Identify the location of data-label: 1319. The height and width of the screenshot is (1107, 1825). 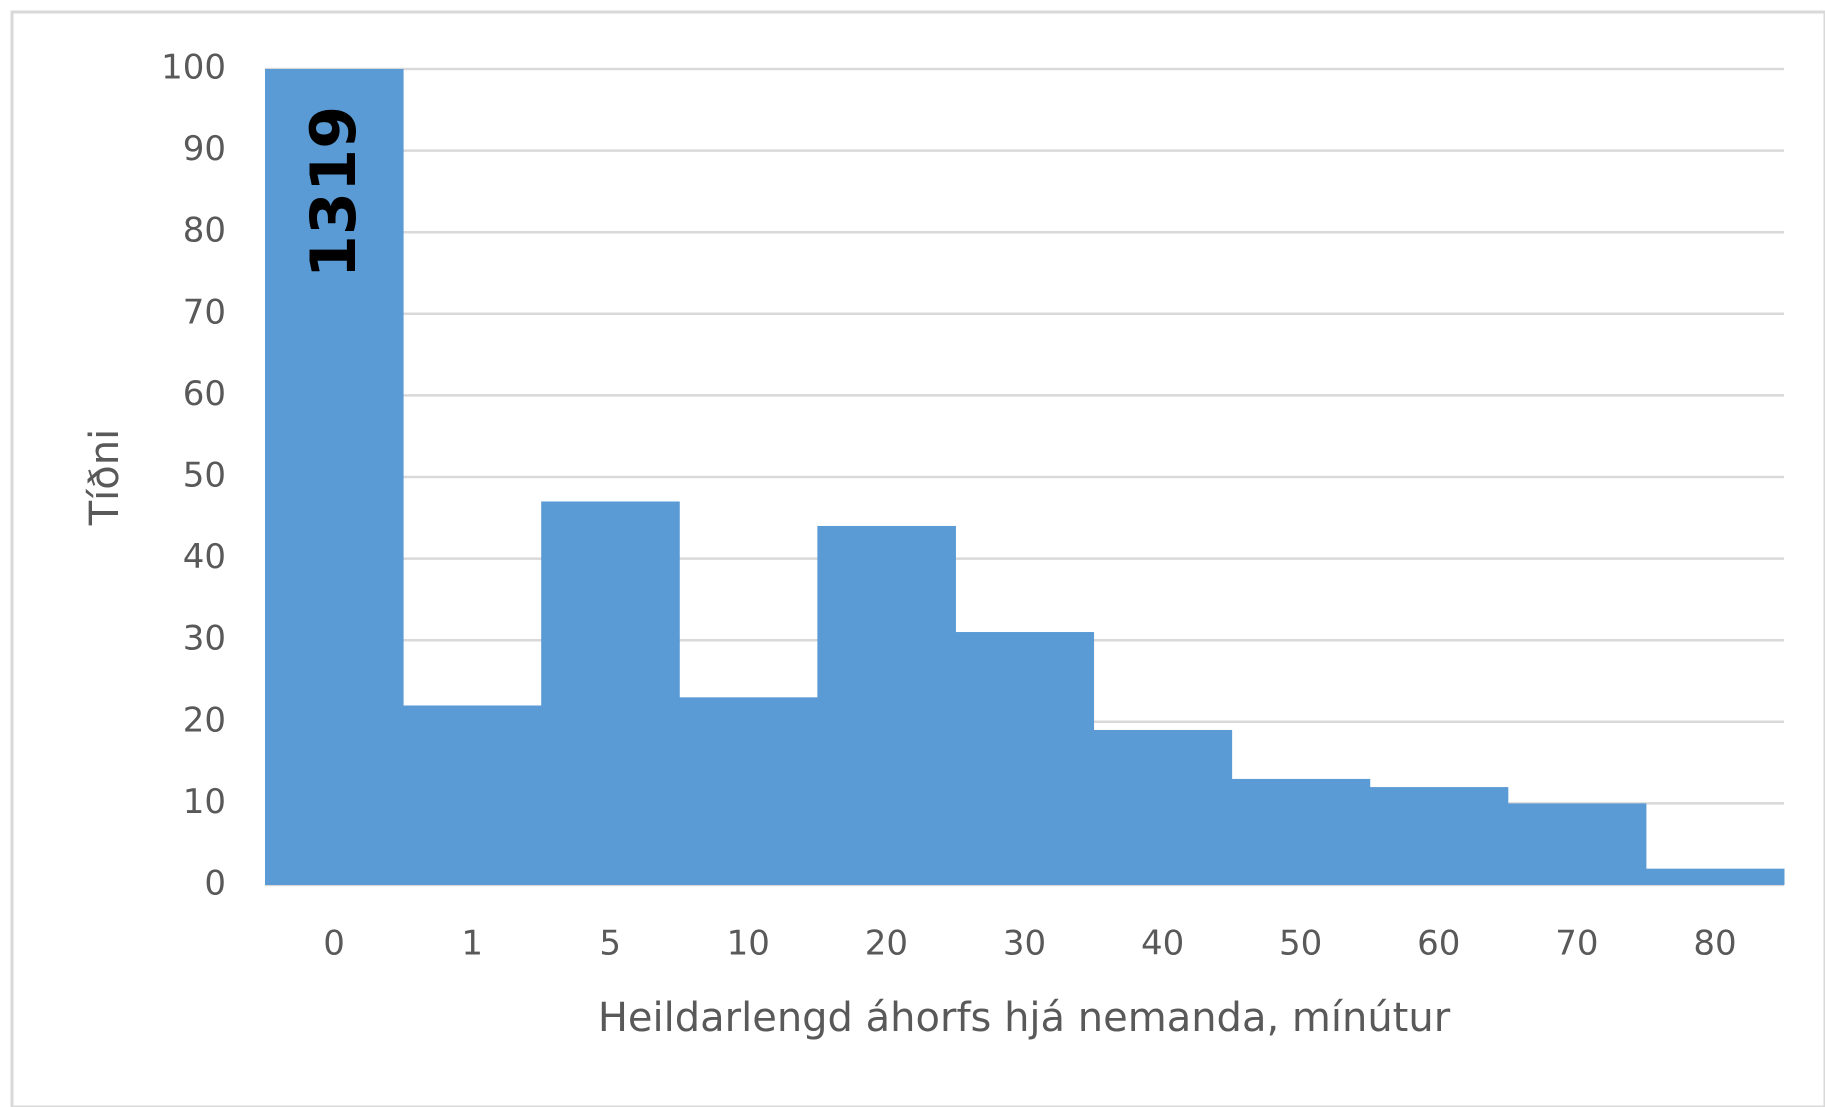
(333, 192).